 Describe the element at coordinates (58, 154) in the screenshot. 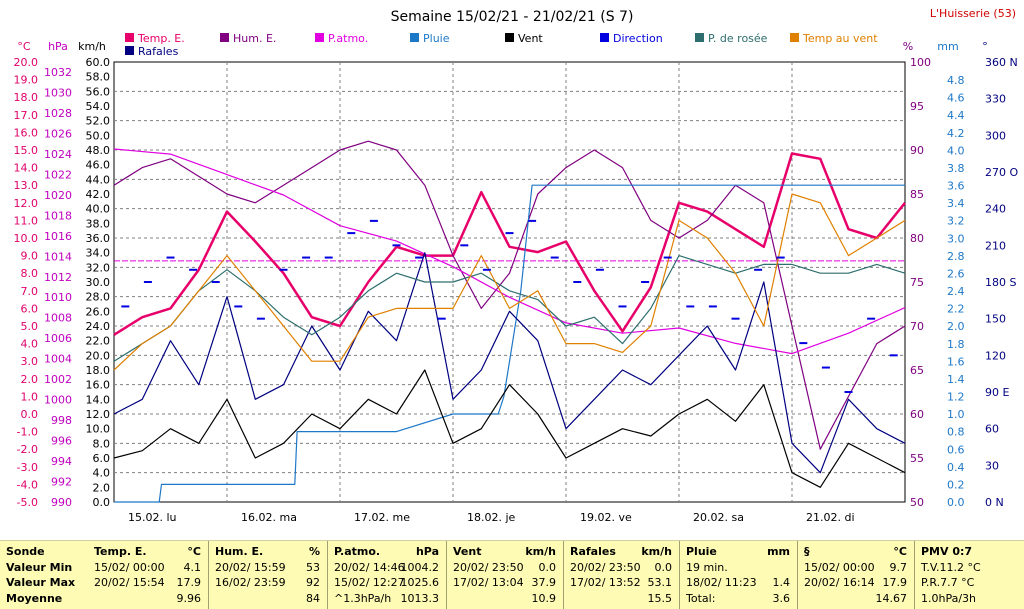

I see `hpa-tick: 1024` at that location.